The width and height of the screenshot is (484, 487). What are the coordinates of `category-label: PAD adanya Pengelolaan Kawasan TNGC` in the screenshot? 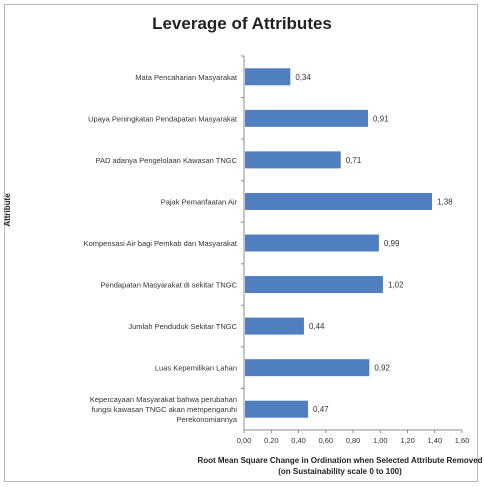 It's located at (167, 160).